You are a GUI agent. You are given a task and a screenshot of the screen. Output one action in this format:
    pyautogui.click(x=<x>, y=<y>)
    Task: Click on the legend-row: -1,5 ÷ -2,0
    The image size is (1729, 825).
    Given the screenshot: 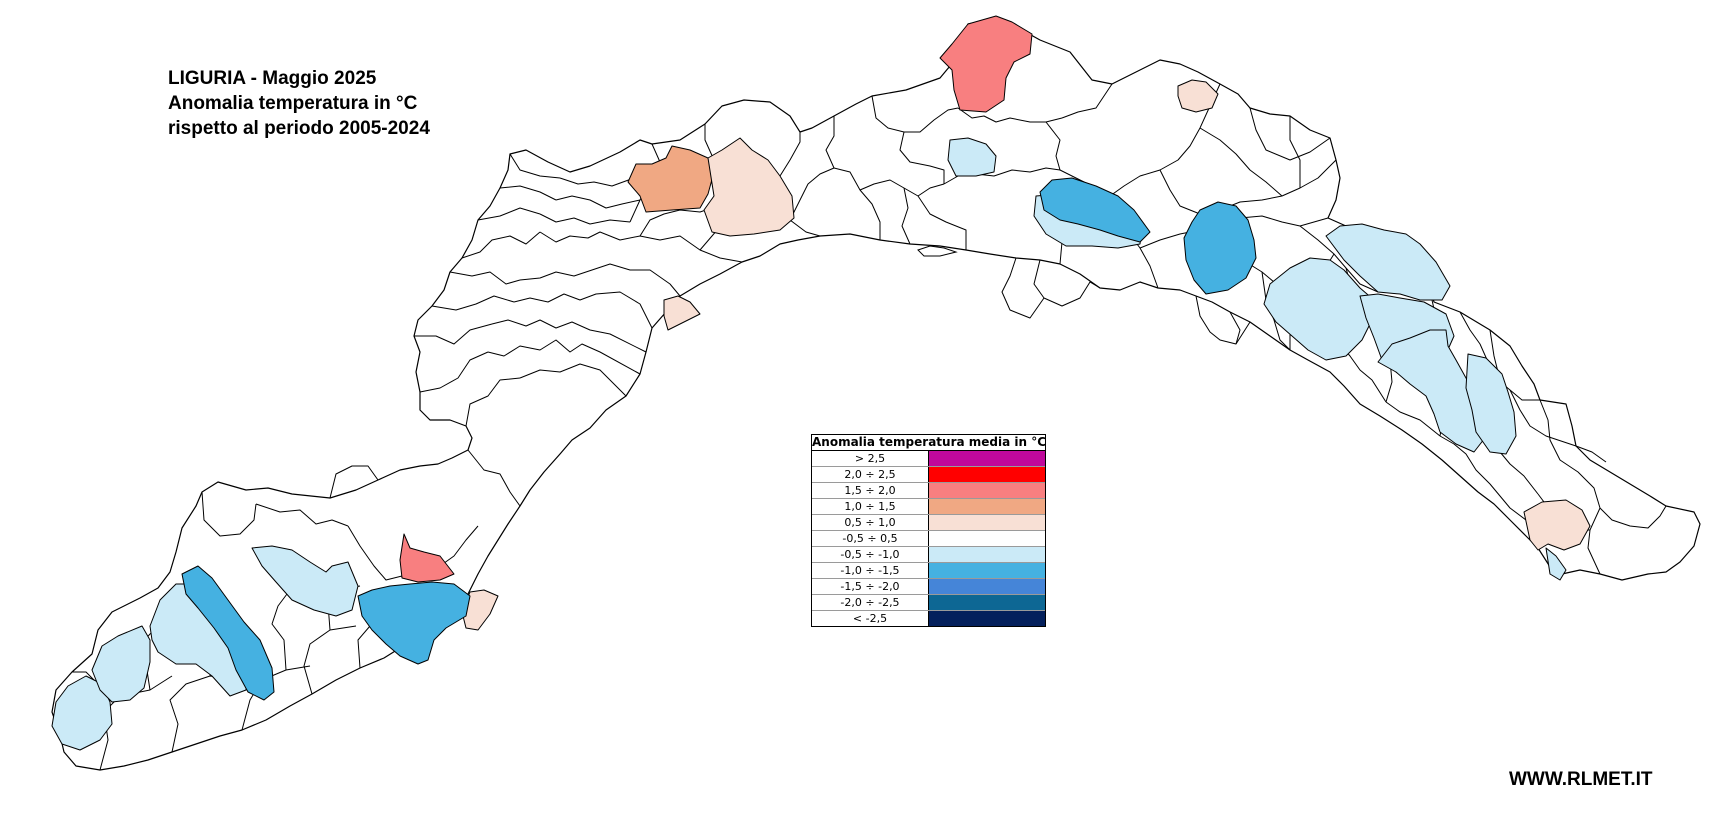 What is the action you would take?
    pyautogui.click(x=928, y=587)
    